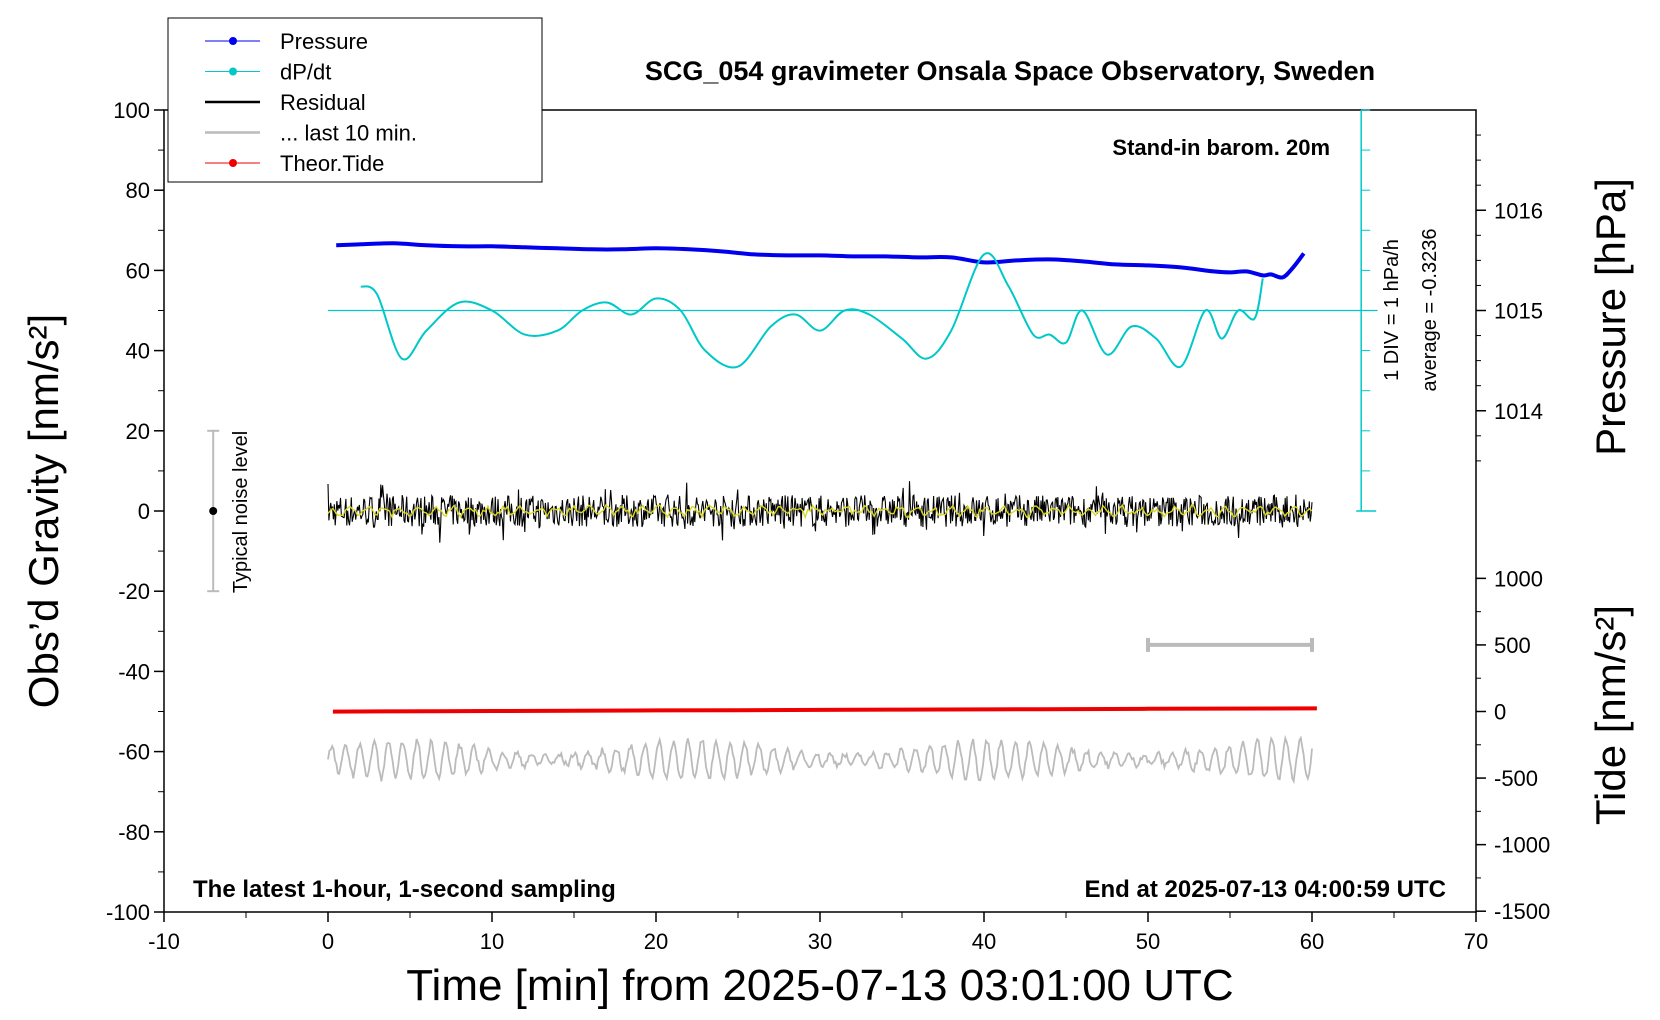 This screenshot has height=1020, width=1660. Describe the element at coordinates (1221, 147) in the screenshot. I see `barometer-note: Stand-in barom. 20m` at that location.